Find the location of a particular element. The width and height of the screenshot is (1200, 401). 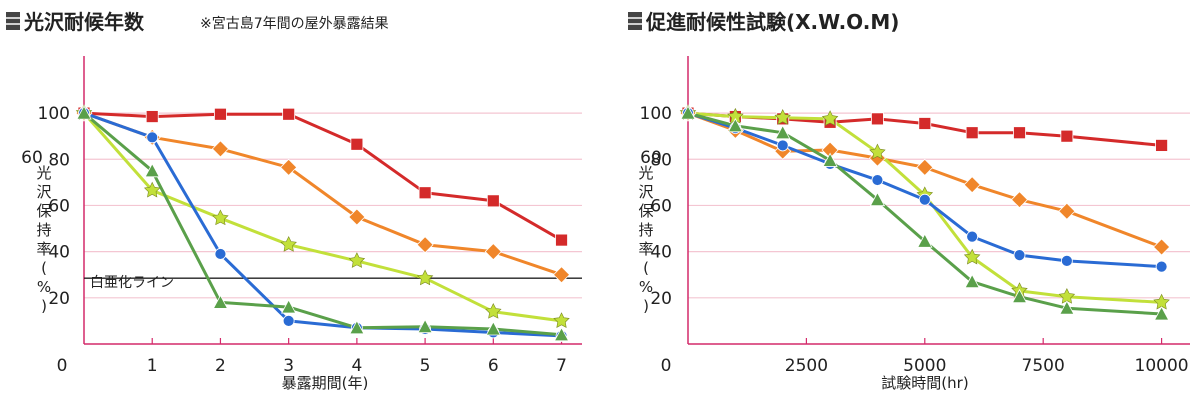

x-tick-label: 5000 is located at coordinates (924, 366).